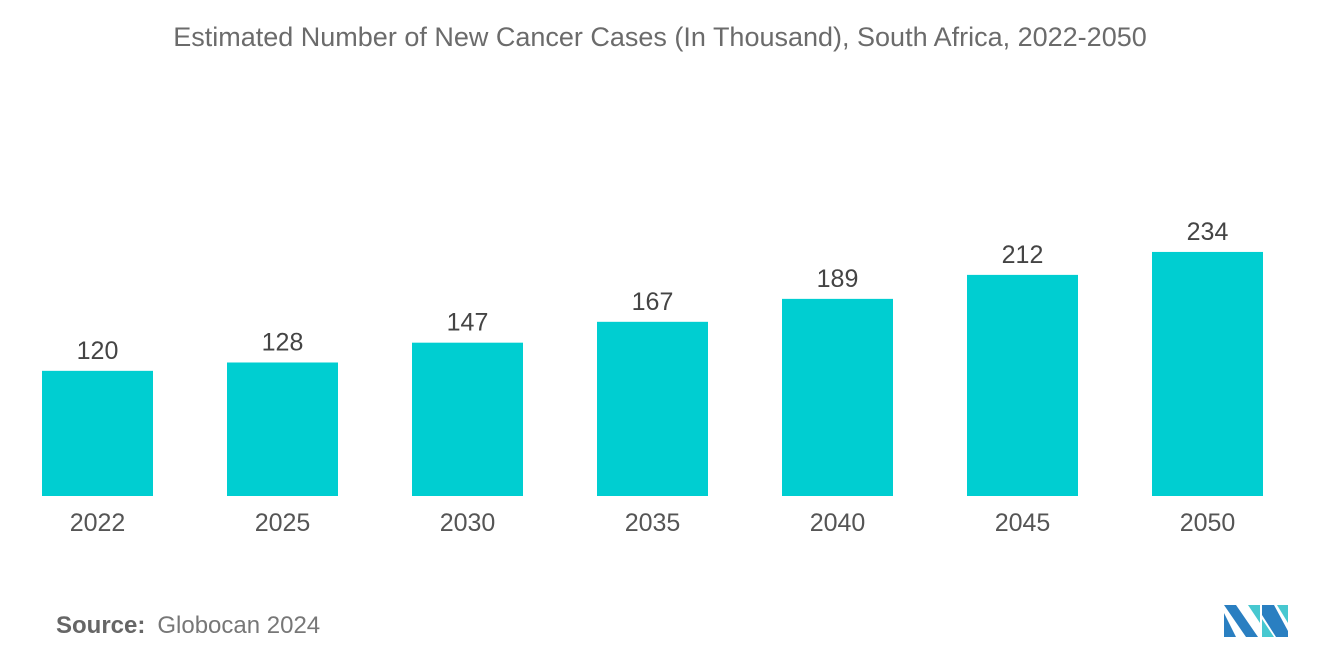 The width and height of the screenshot is (1320, 665). I want to click on x-tick-label: 2030, so click(468, 523).